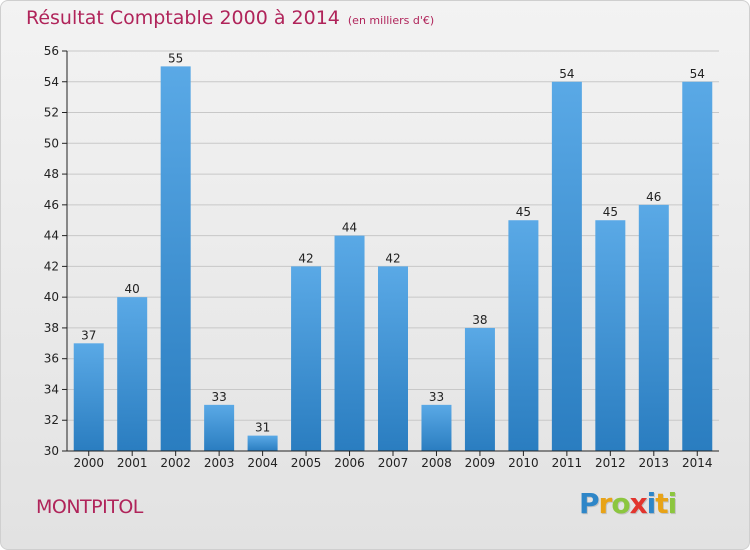 The image size is (750, 550). What do you see at coordinates (132, 463) in the screenshot?
I see `x-tick-label: 2001` at bounding box center [132, 463].